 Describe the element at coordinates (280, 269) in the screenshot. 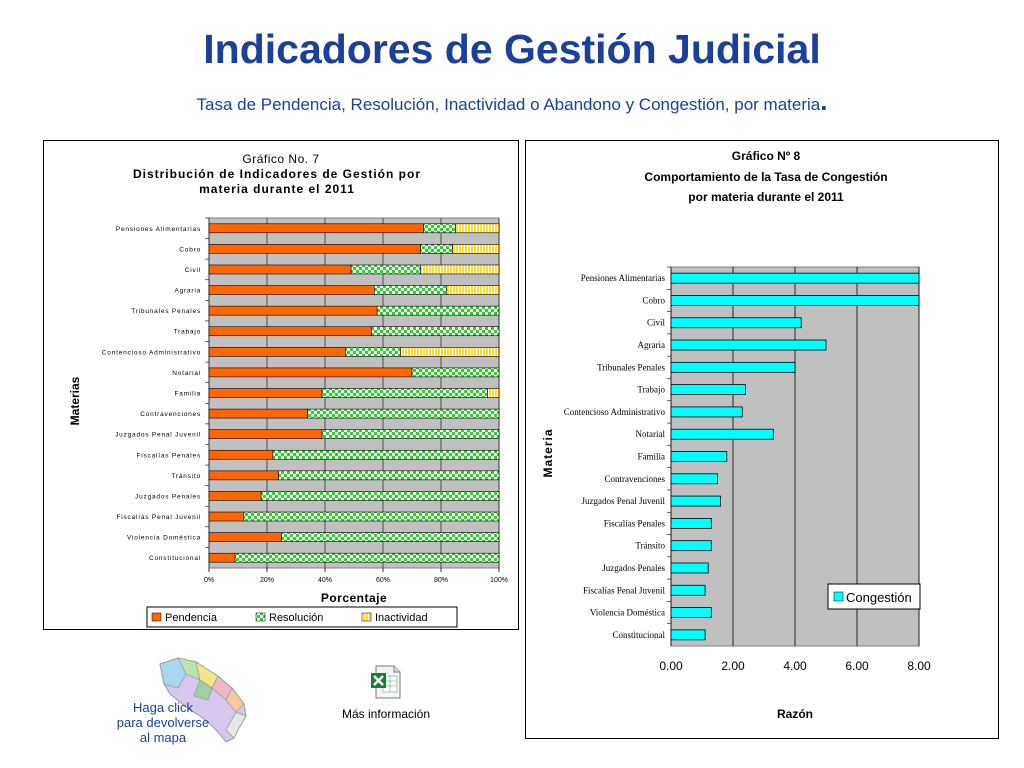

I see `chart-7-bar-pendencia-civil` at that location.